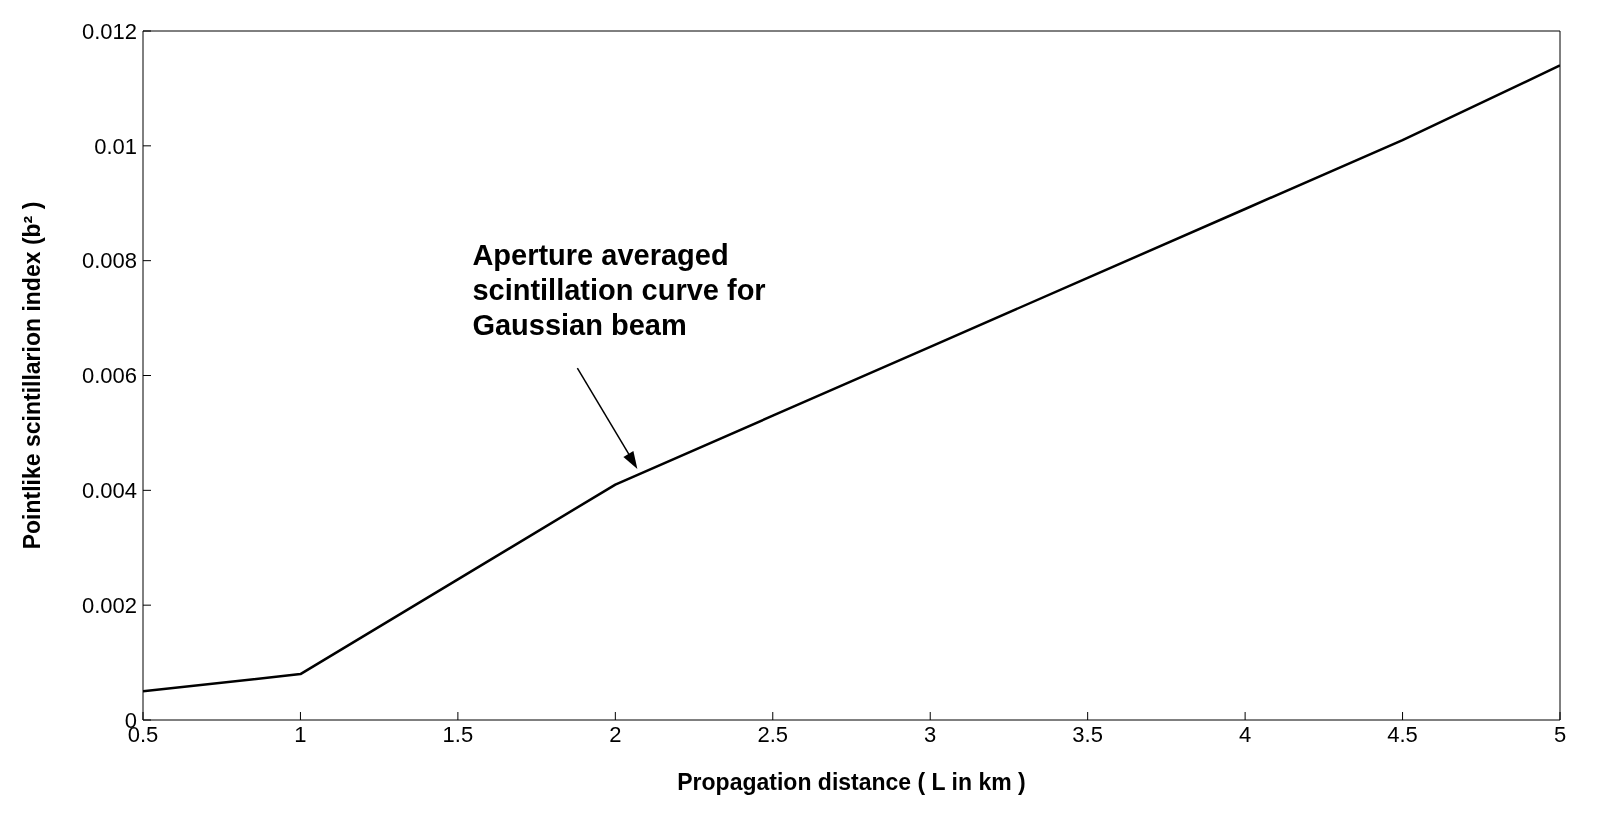 The image size is (1599, 818). Describe the element at coordinates (109, 261) in the screenshot. I see `y-tick-label: 0.008` at that location.